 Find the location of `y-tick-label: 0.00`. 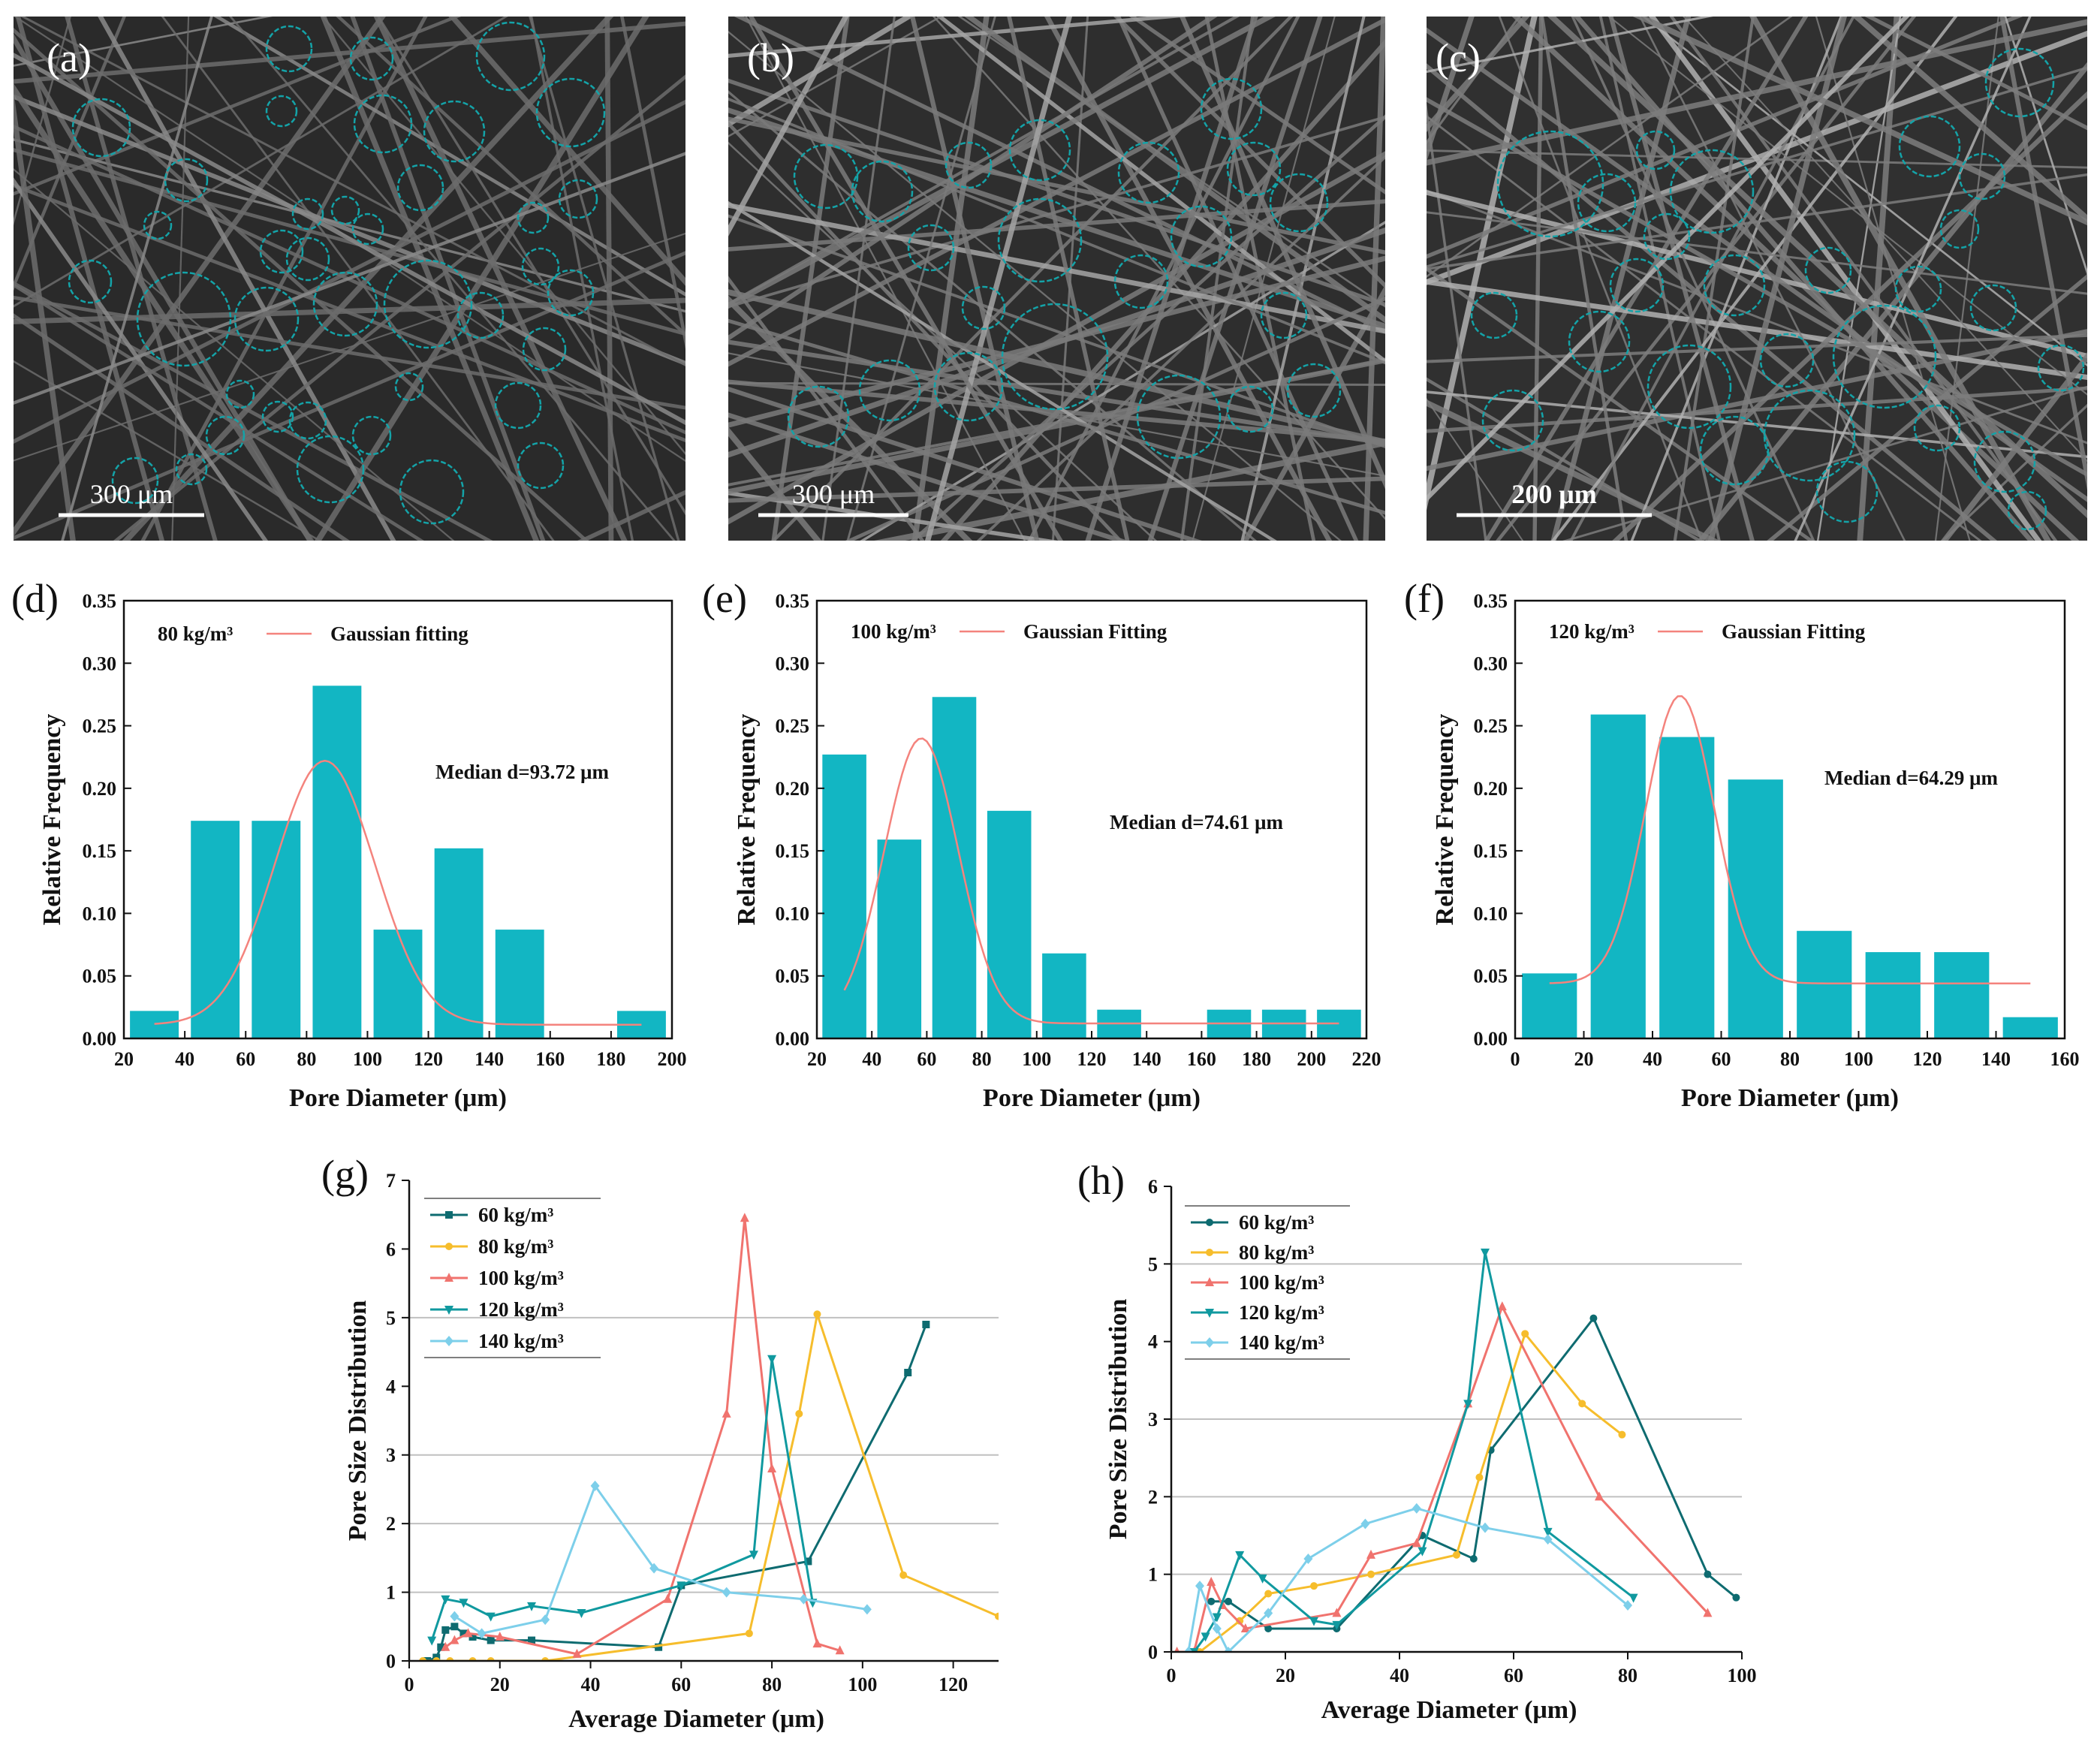

y-tick-label: 0.00 is located at coordinates (100, 1039).